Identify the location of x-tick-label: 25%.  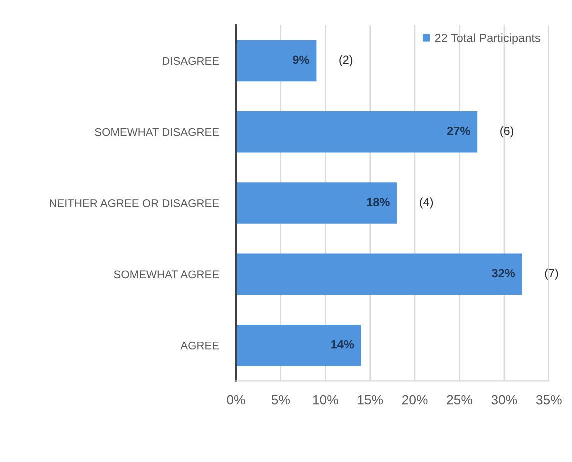
(459, 400).